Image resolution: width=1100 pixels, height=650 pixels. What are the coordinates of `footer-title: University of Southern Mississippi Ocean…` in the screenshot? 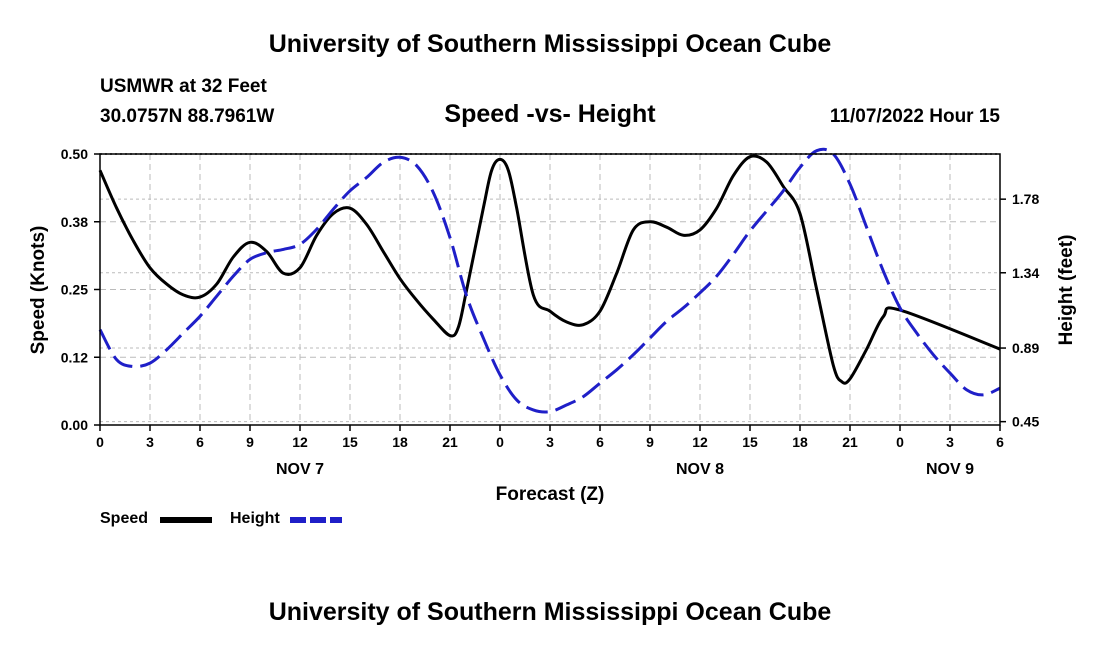 It's located at (550, 612).